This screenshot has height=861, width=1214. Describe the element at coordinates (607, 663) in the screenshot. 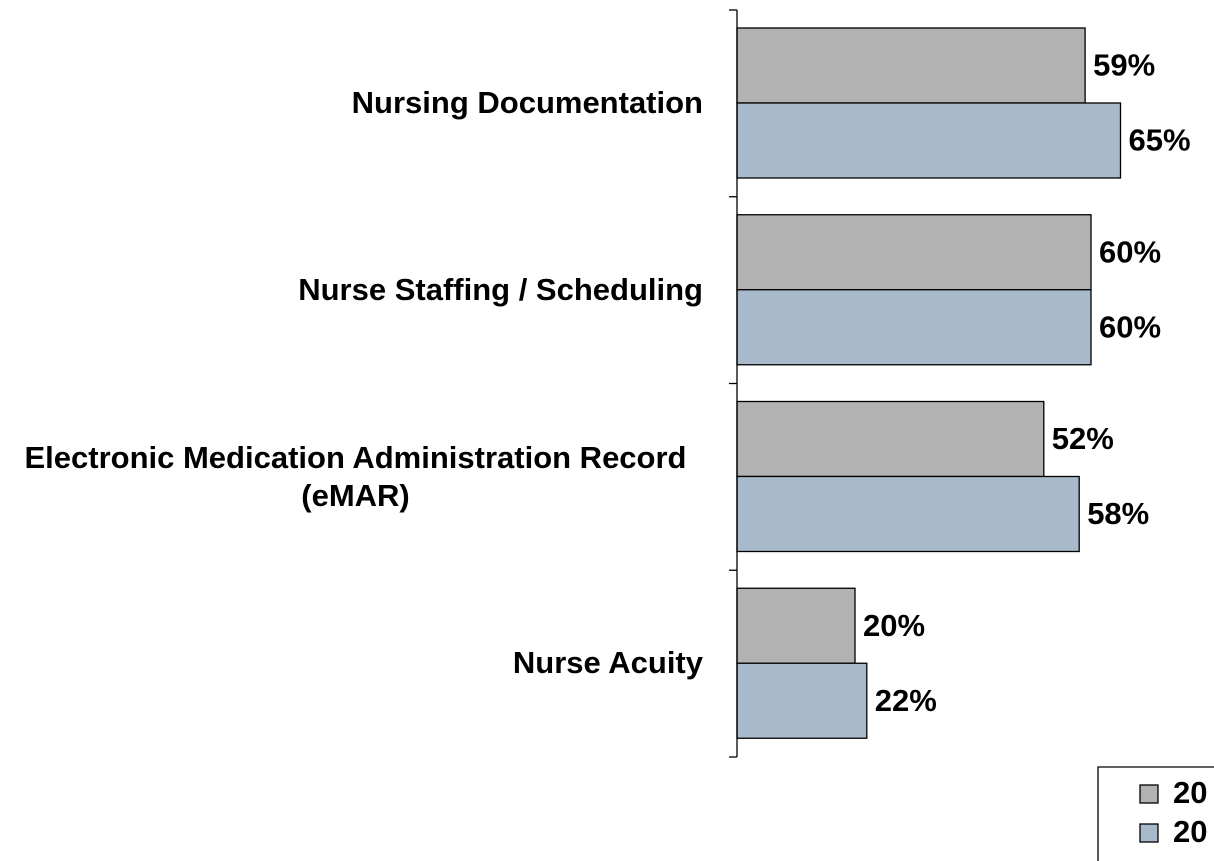

I see `category-label: Nurse Acuity` at that location.